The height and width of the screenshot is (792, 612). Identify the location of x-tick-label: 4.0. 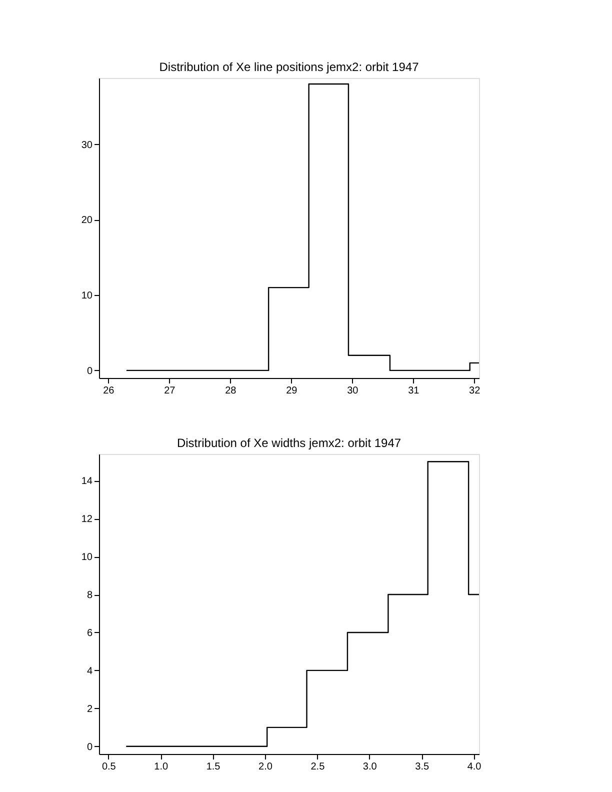
(474, 767).